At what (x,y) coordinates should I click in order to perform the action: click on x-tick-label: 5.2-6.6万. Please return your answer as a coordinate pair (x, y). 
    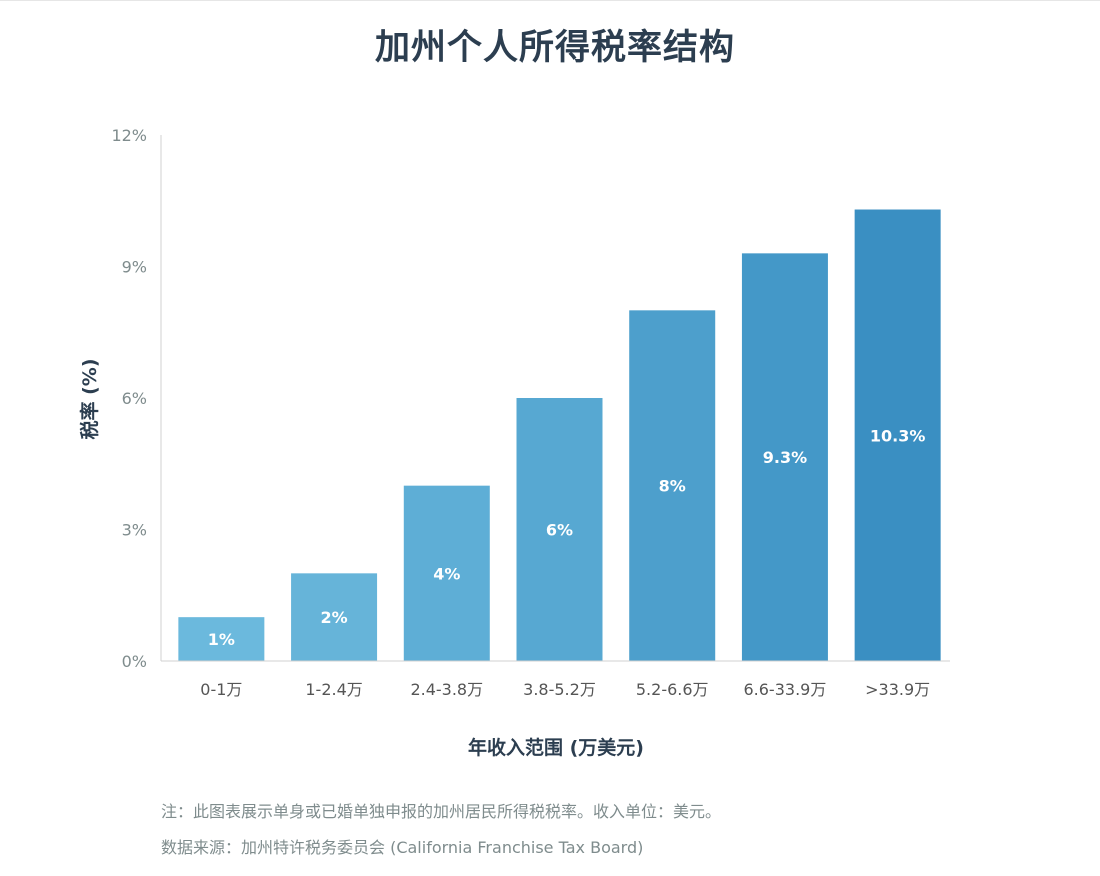
    Looking at the image, I should click on (672, 689).